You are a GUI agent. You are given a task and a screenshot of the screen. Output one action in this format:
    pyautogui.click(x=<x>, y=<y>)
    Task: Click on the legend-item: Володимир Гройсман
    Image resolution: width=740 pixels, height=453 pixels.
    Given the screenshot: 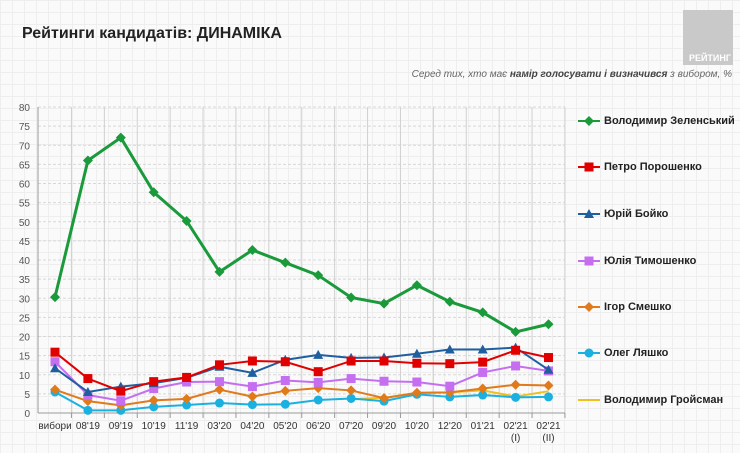 What is the action you would take?
    pyautogui.click(x=659, y=401)
    